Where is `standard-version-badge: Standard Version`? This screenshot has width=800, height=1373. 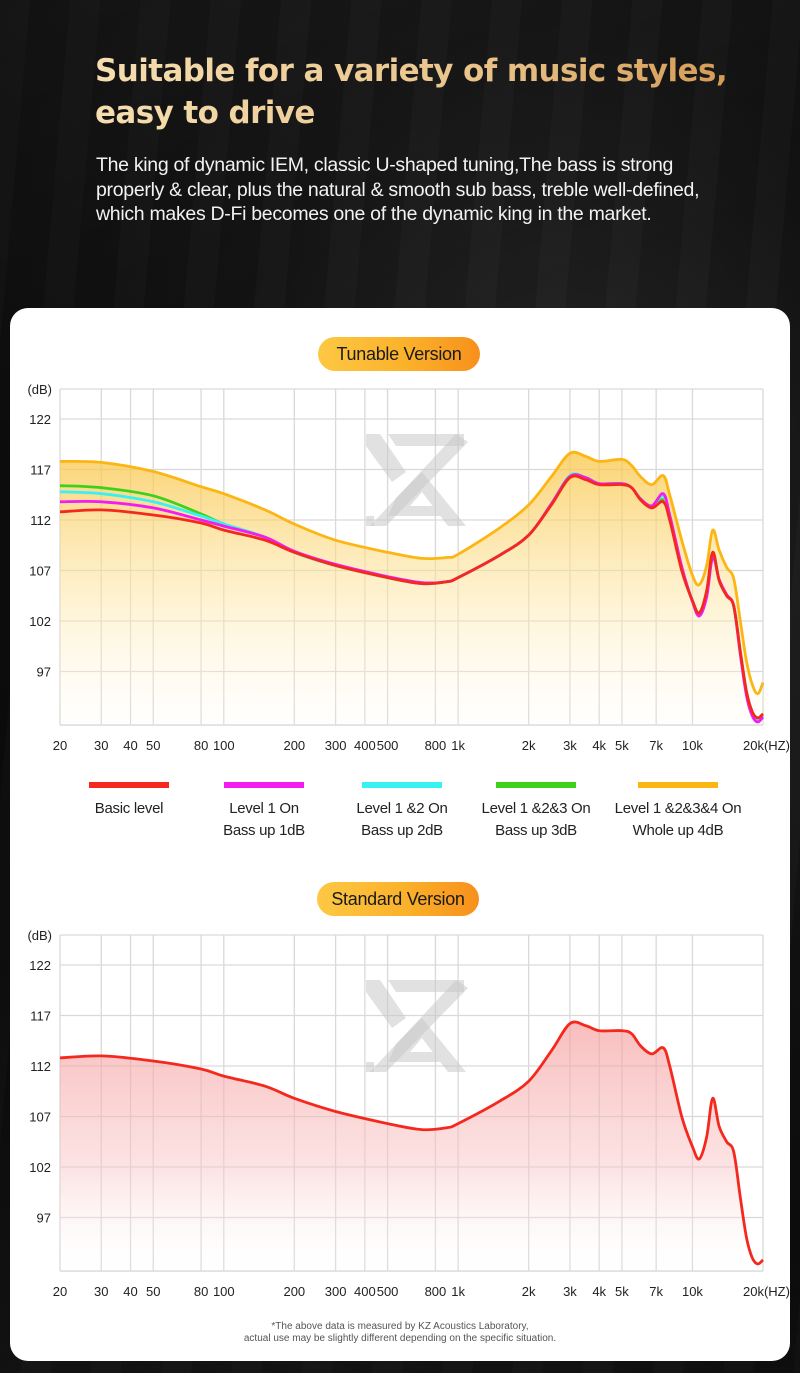 standard-version-badge: Standard Version is located at coordinates (398, 899).